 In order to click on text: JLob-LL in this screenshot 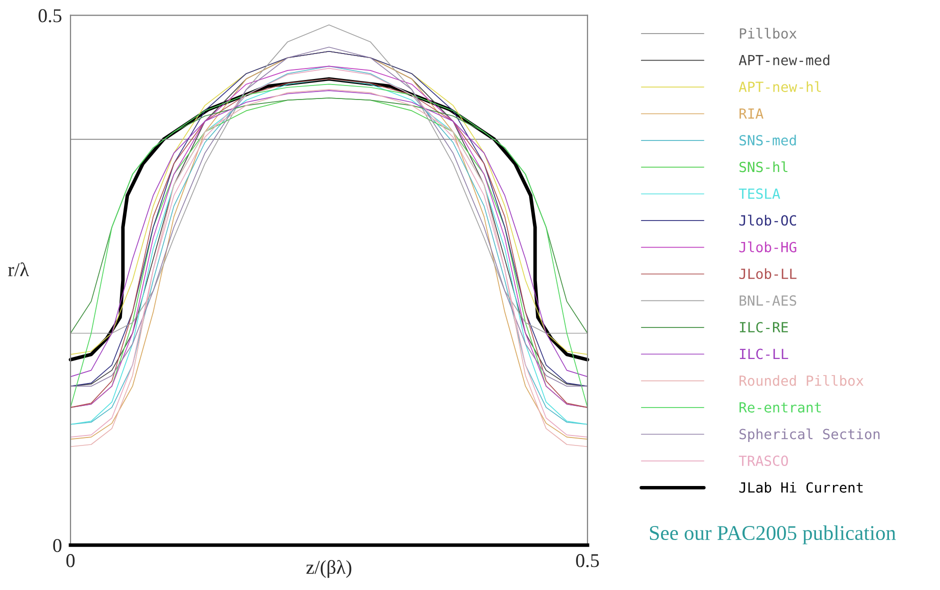, I will do `click(767, 274)`.